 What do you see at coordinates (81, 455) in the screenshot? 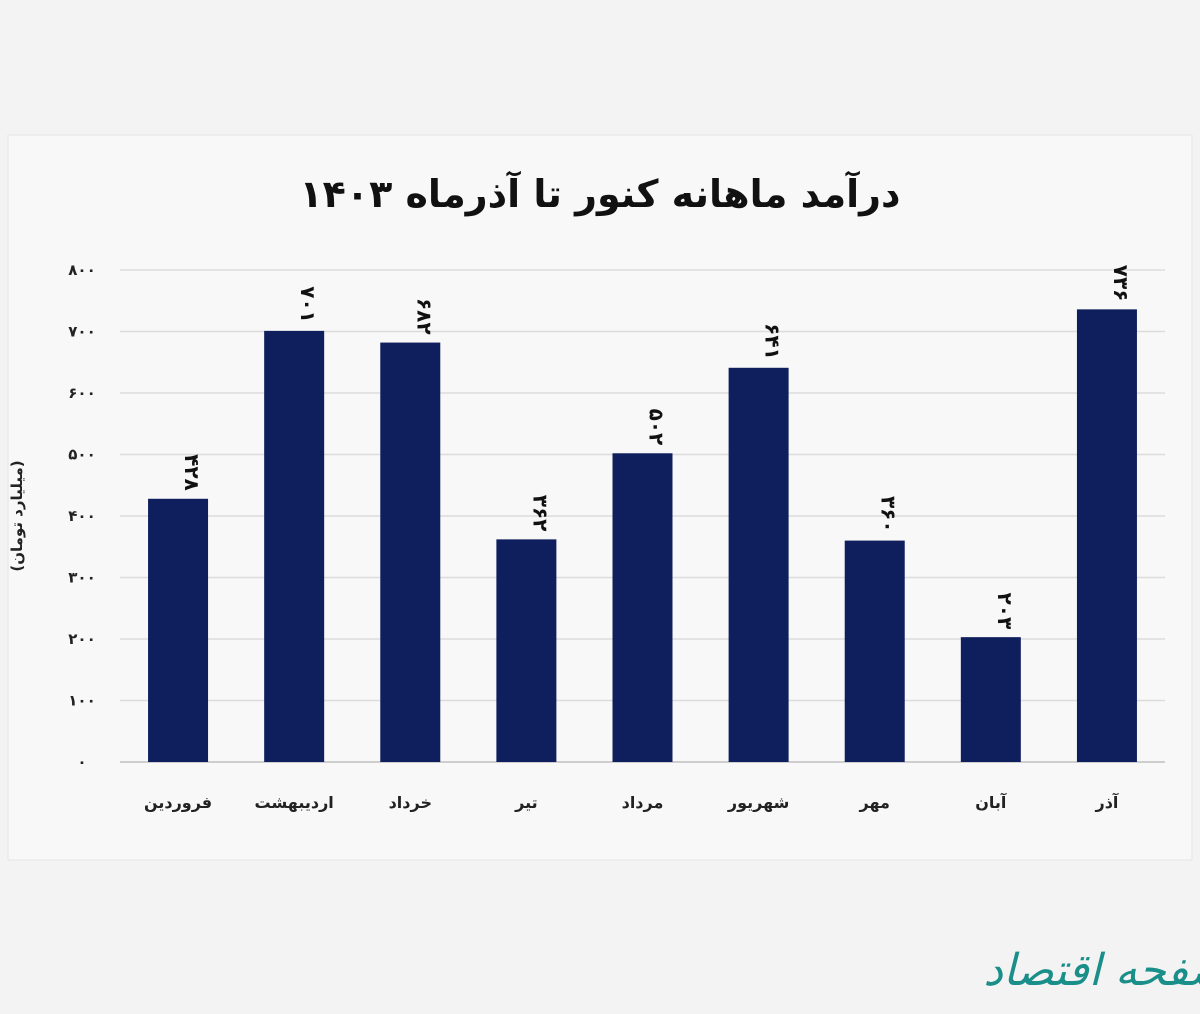
I see `y-tick-label: ۵۰۰` at bounding box center [81, 455].